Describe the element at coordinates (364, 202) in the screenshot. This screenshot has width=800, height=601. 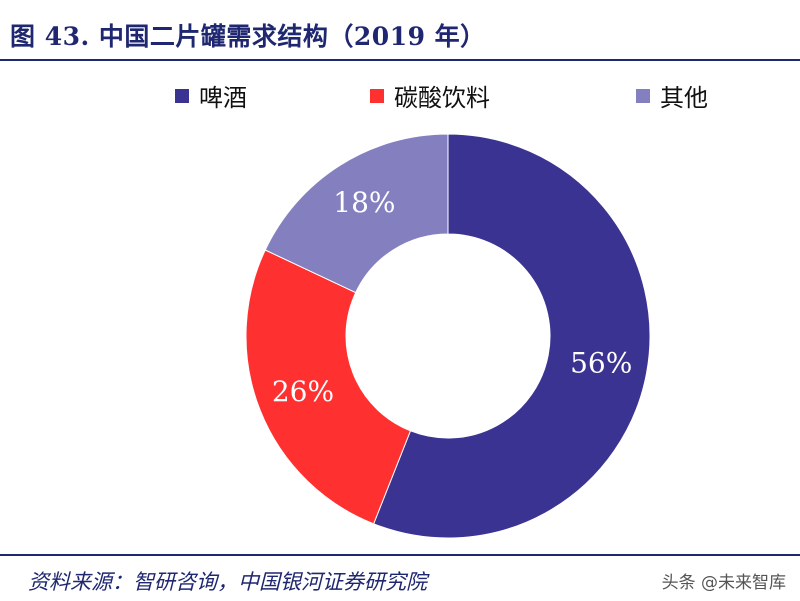
I see `slice-label-other: 18%` at that location.